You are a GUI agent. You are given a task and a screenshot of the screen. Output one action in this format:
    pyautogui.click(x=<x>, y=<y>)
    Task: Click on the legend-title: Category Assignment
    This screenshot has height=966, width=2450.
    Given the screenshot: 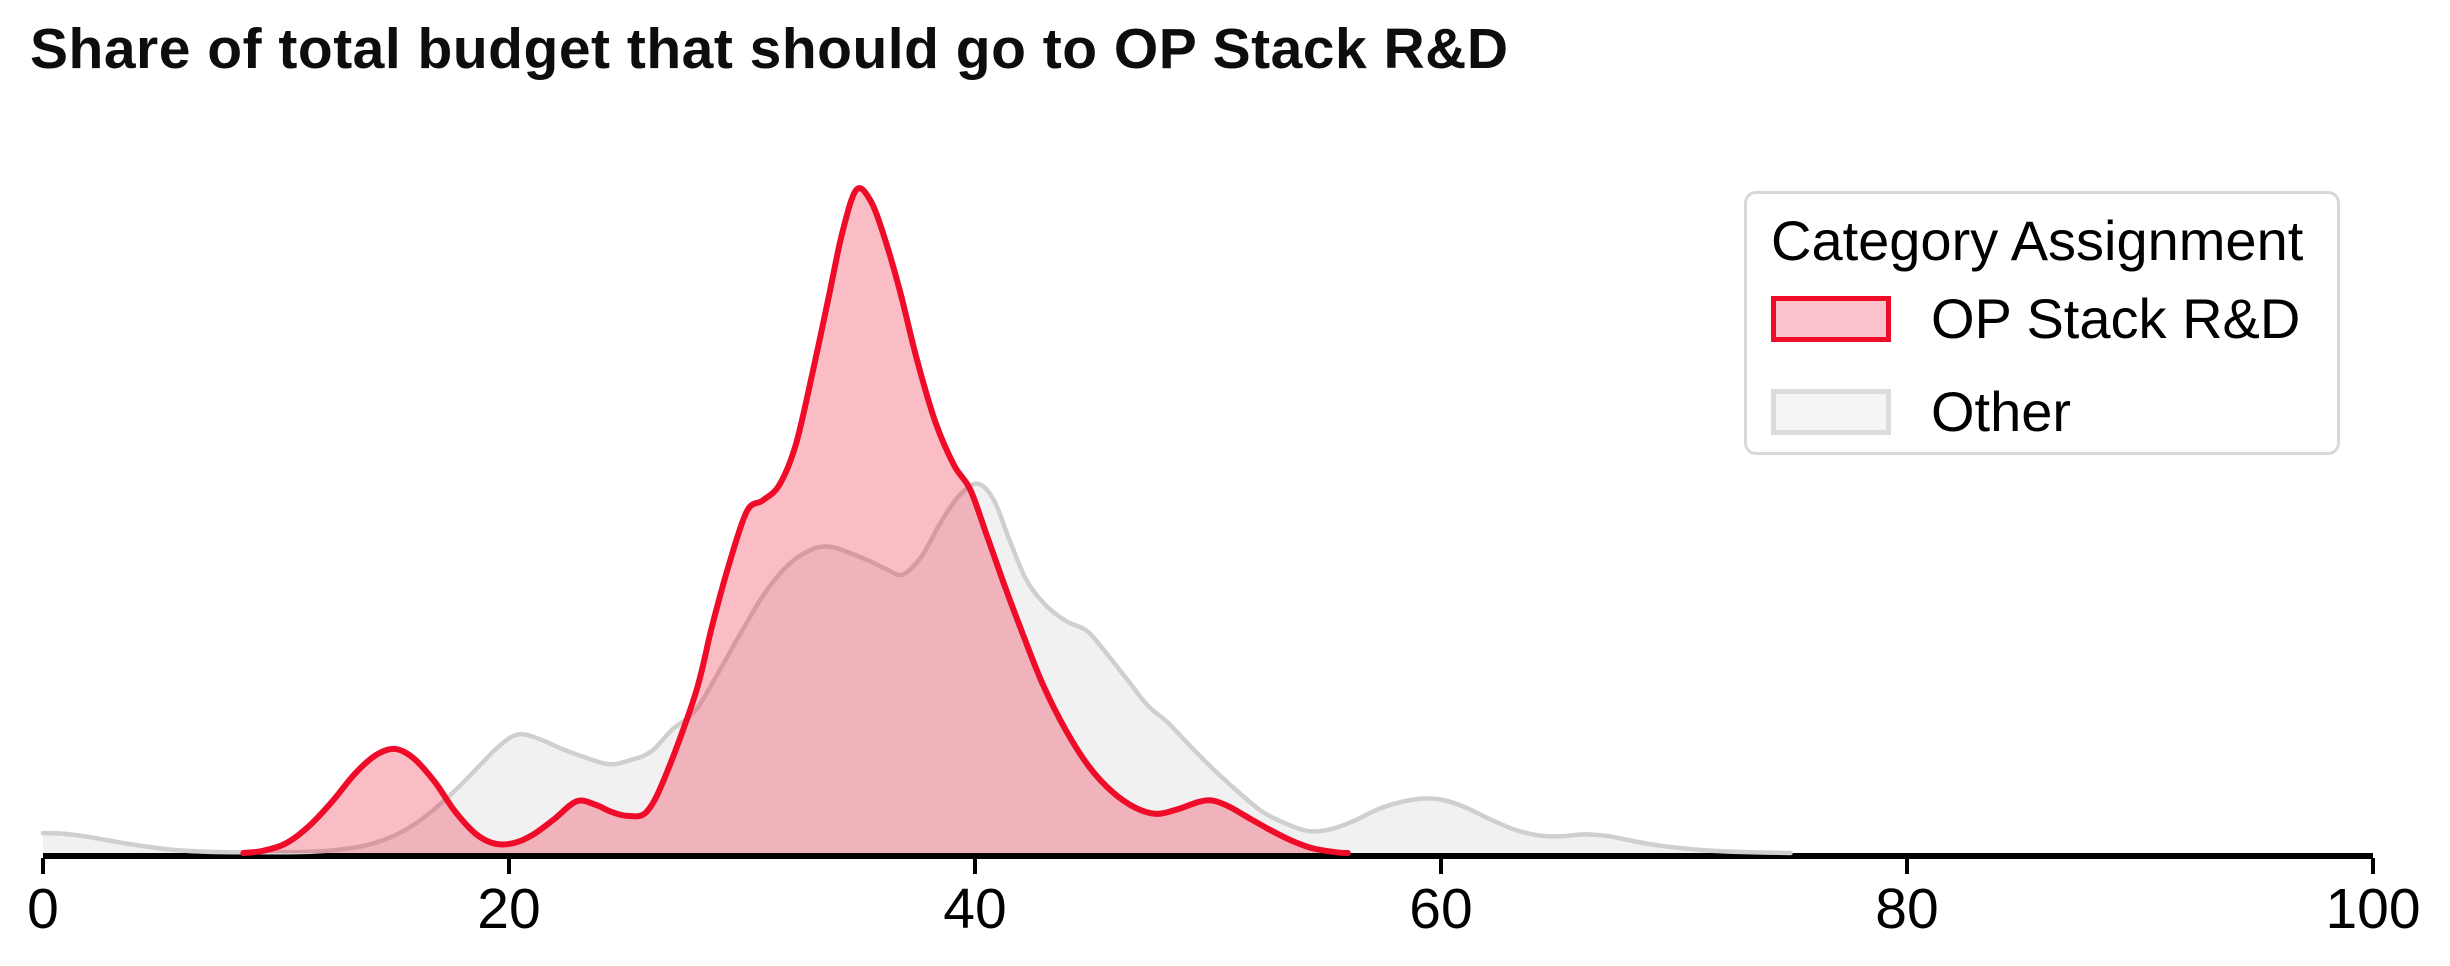 What is the action you would take?
    pyautogui.click(x=2037, y=240)
    